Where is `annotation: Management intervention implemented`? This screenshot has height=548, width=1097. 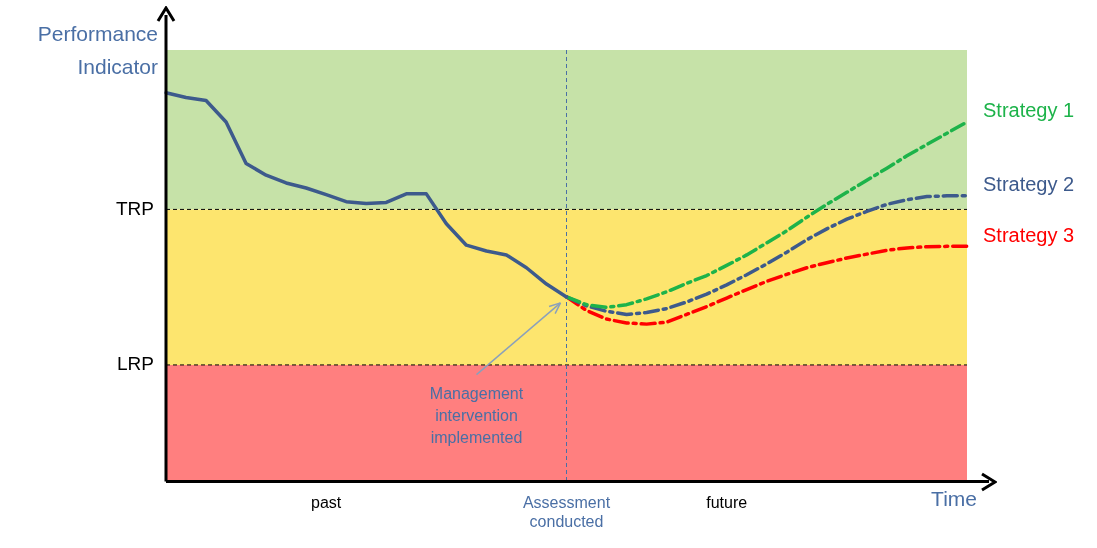
annotation: Management intervention implemented is located at coordinates (476, 416).